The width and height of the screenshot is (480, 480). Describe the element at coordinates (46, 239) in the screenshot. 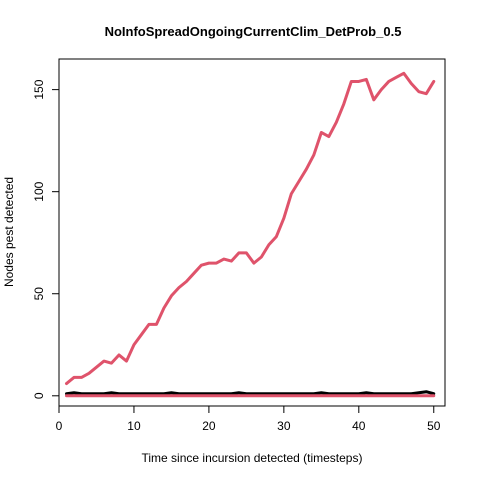

I see `y-axis: 0 50 100 150` at that location.